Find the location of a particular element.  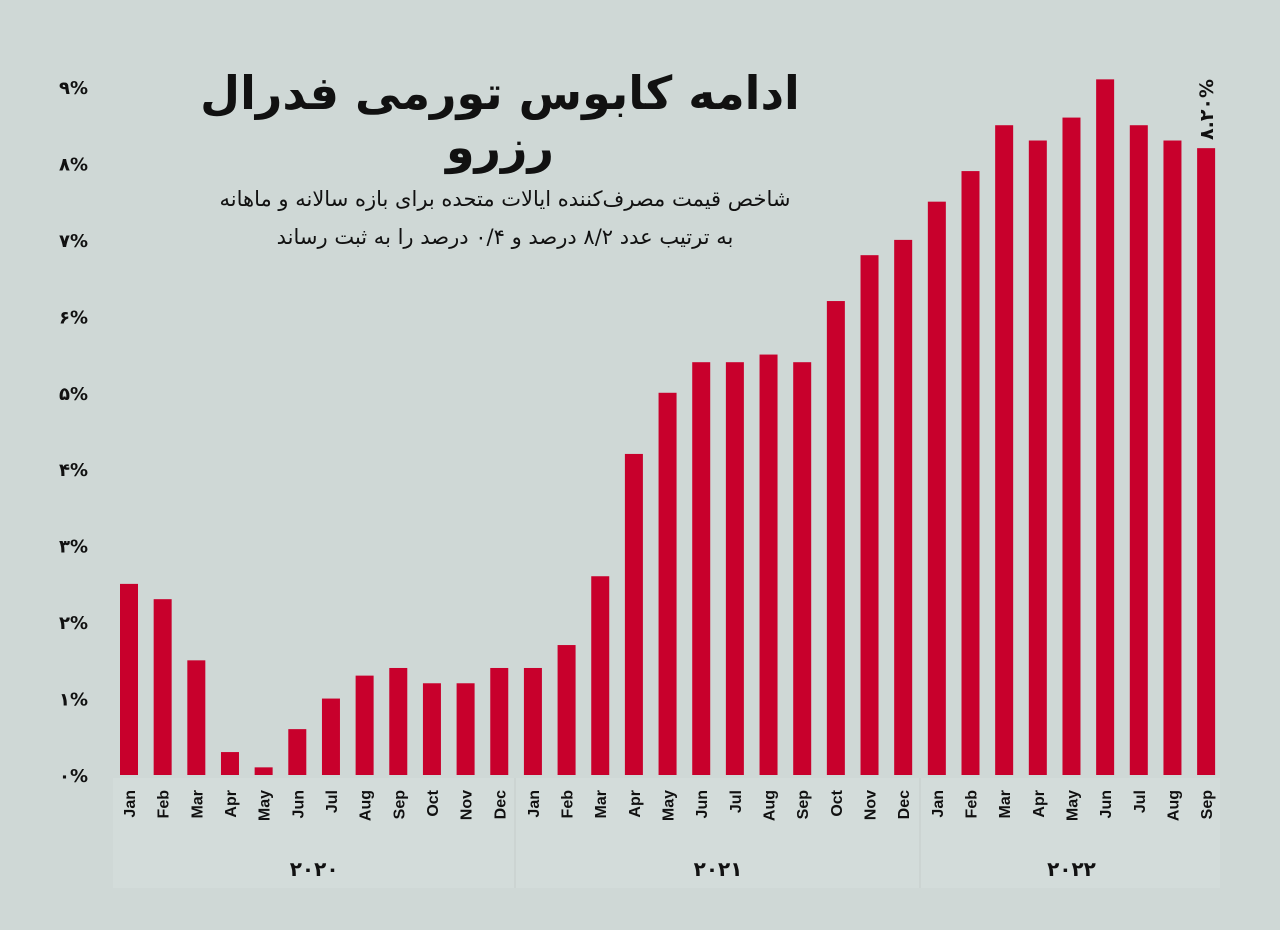

y-tick-label: ۷% is located at coordinates (73, 241).